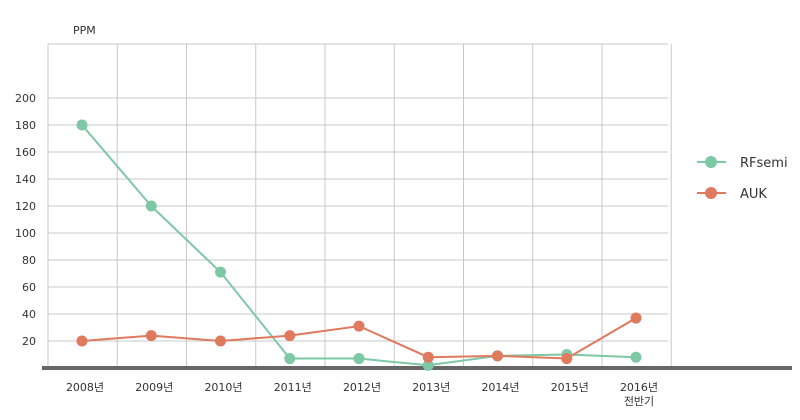 This screenshot has height=420, width=800. I want to click on legend-label: AUK, so click(753, 194).